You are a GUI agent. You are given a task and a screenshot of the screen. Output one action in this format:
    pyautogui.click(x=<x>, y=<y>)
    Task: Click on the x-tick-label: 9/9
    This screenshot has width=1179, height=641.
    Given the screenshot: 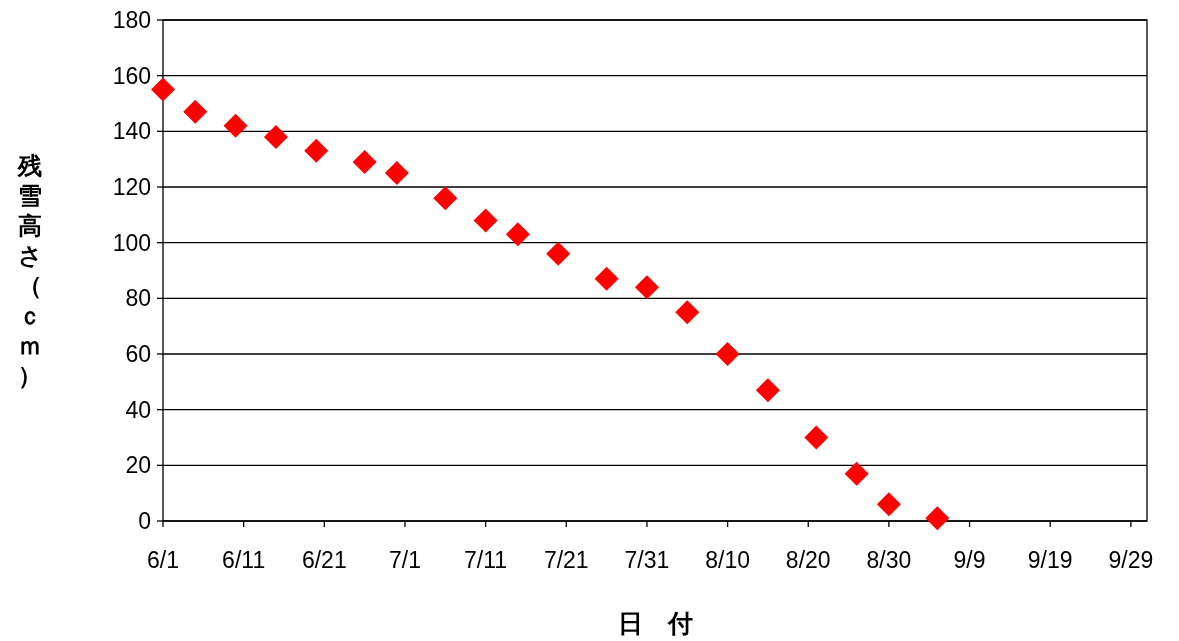 What is the action you would take?
    pyautogui.click(x=969, y=560)
    